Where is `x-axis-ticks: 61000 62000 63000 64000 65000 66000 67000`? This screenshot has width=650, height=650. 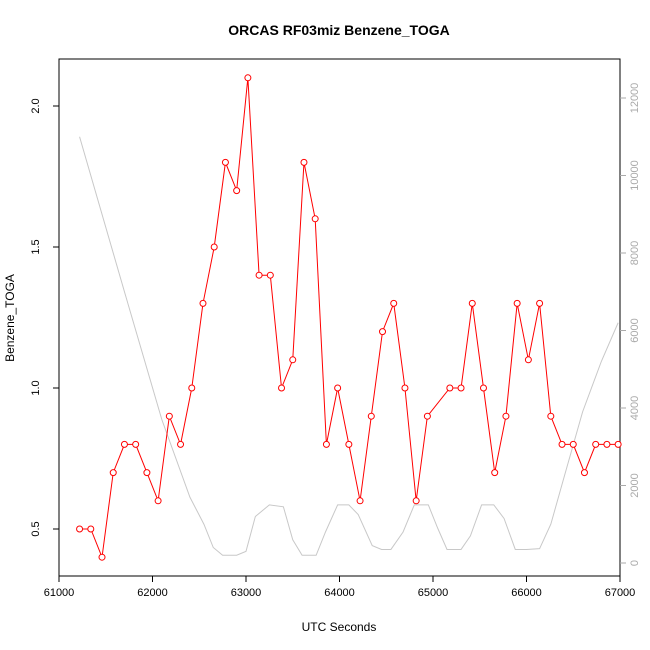 x-axis-ticks: 61000 62000 63000 64000 65000 66000 67000 is located at coordinates (340, 587).